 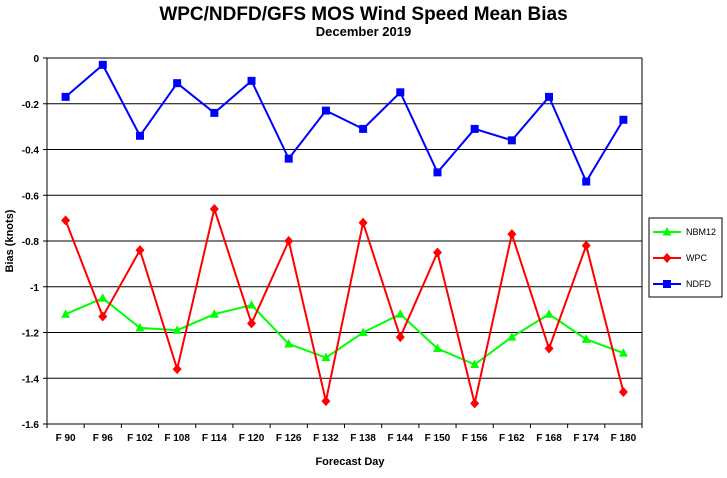 What do you see at coordinates (698, 284) in the screenshot?
I see `legend-label: NDFD` at bounding box center [698, 284].